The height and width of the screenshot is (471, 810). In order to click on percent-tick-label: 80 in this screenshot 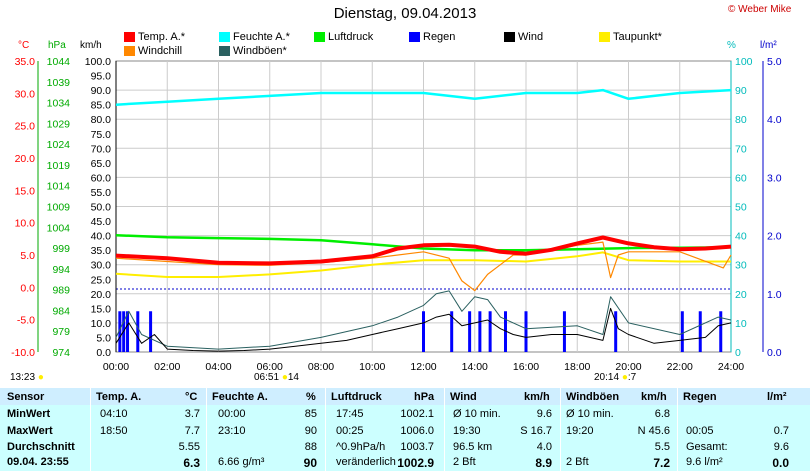, I will do `click(741, 120)`.